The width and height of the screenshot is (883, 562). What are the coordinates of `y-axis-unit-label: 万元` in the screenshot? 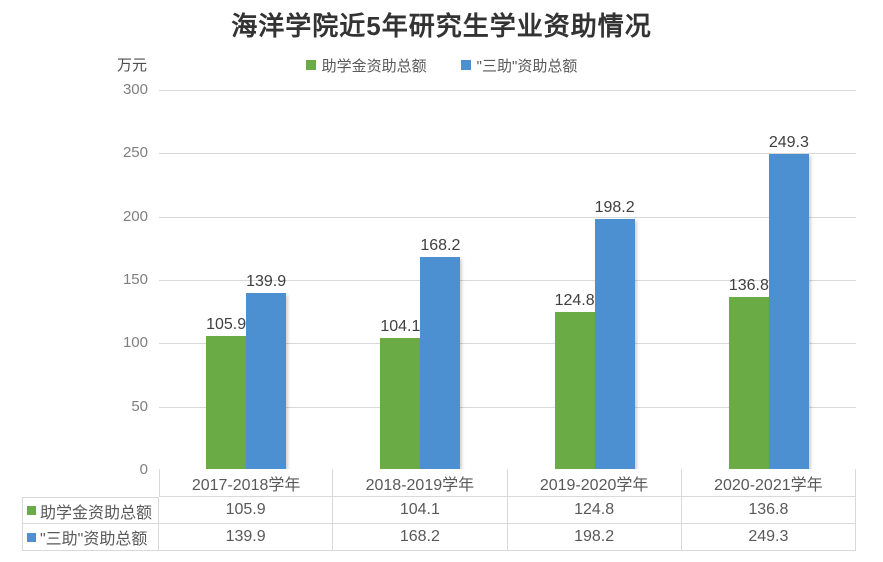 It's located at (132, 65).